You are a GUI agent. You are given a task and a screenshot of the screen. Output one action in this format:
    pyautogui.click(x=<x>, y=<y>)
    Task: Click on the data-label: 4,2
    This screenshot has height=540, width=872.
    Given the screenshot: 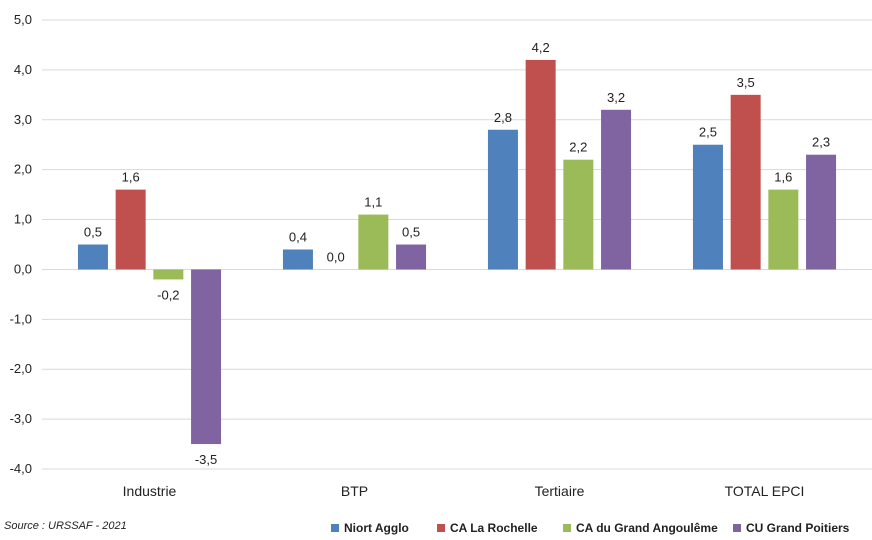 What is the action you would take?
    pyautogui.click(x=541, y=47)
    